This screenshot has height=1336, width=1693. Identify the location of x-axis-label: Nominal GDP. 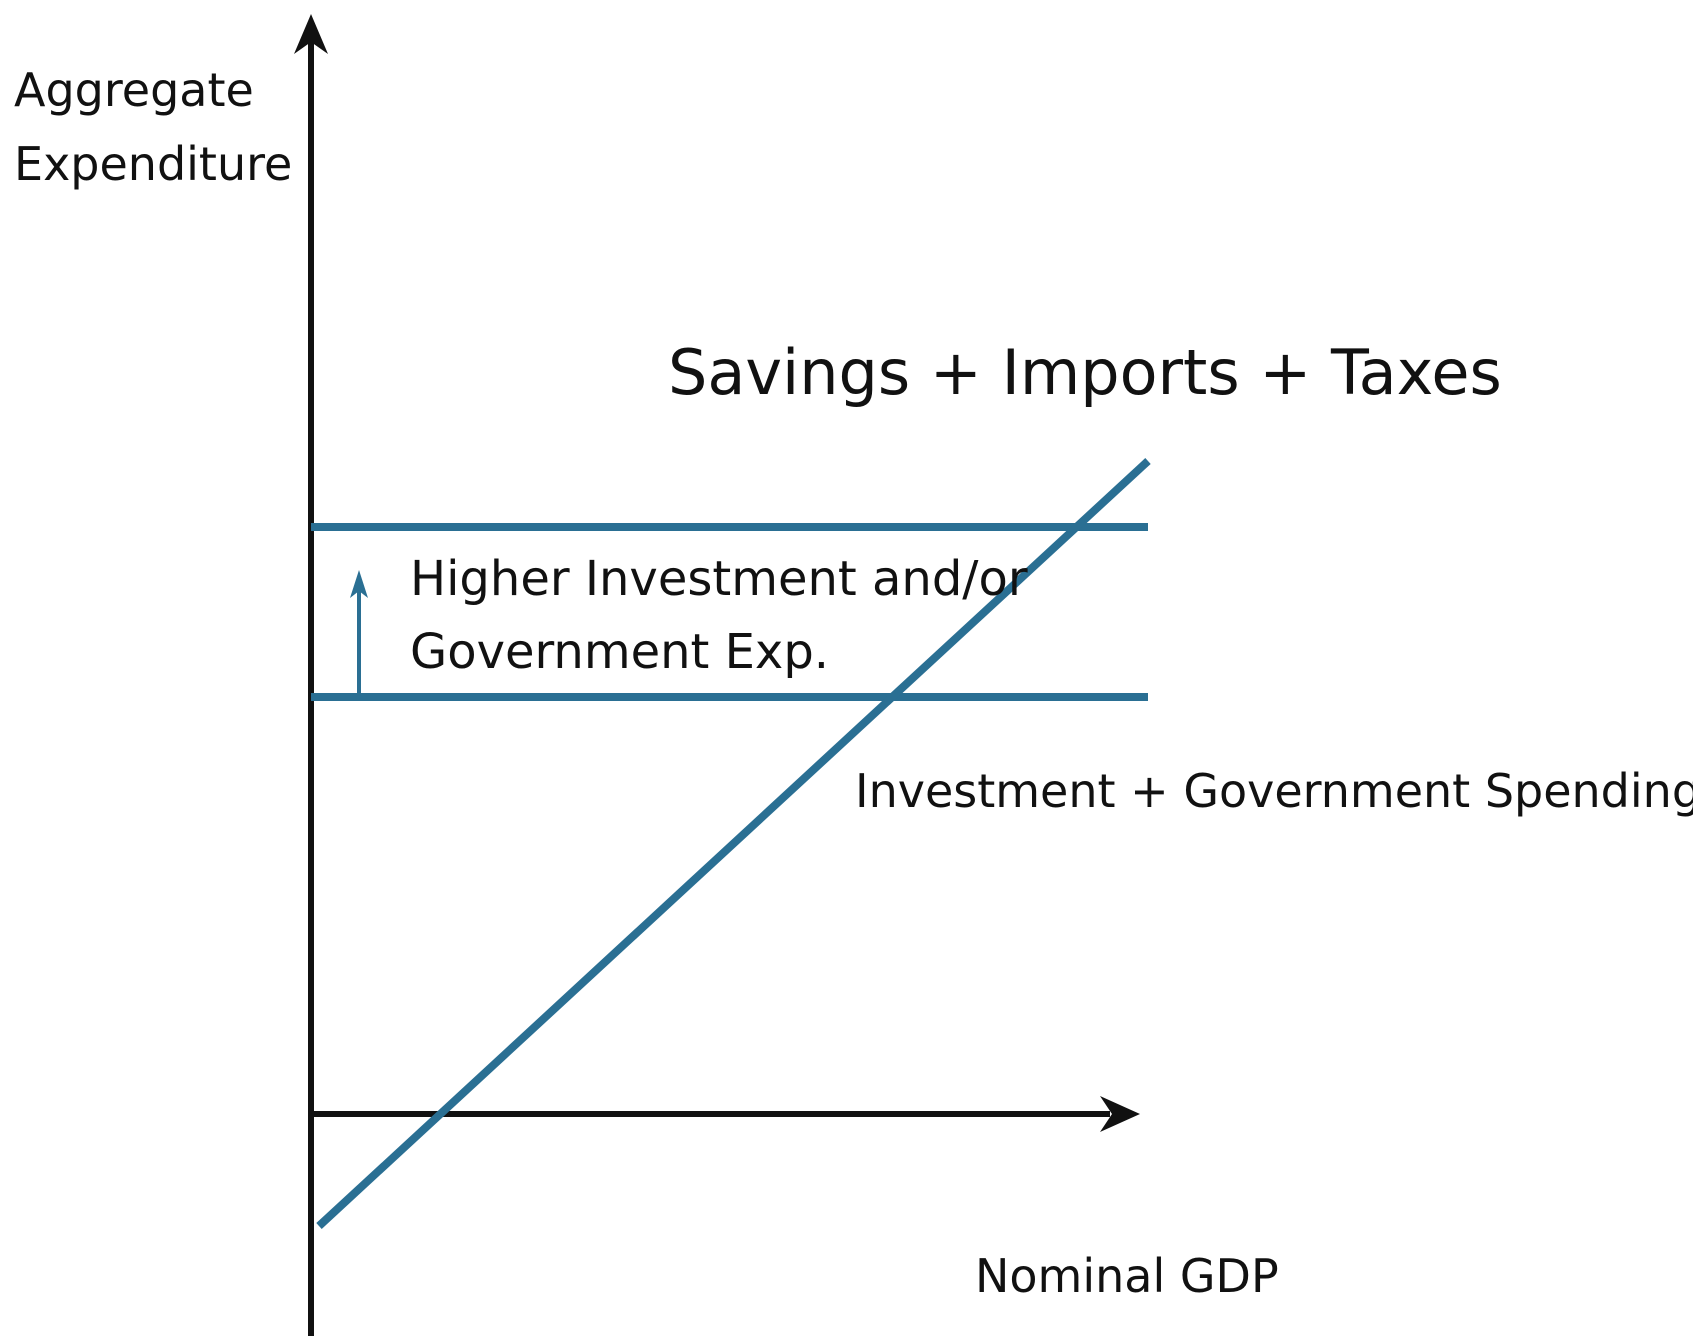
(1127, 1276).